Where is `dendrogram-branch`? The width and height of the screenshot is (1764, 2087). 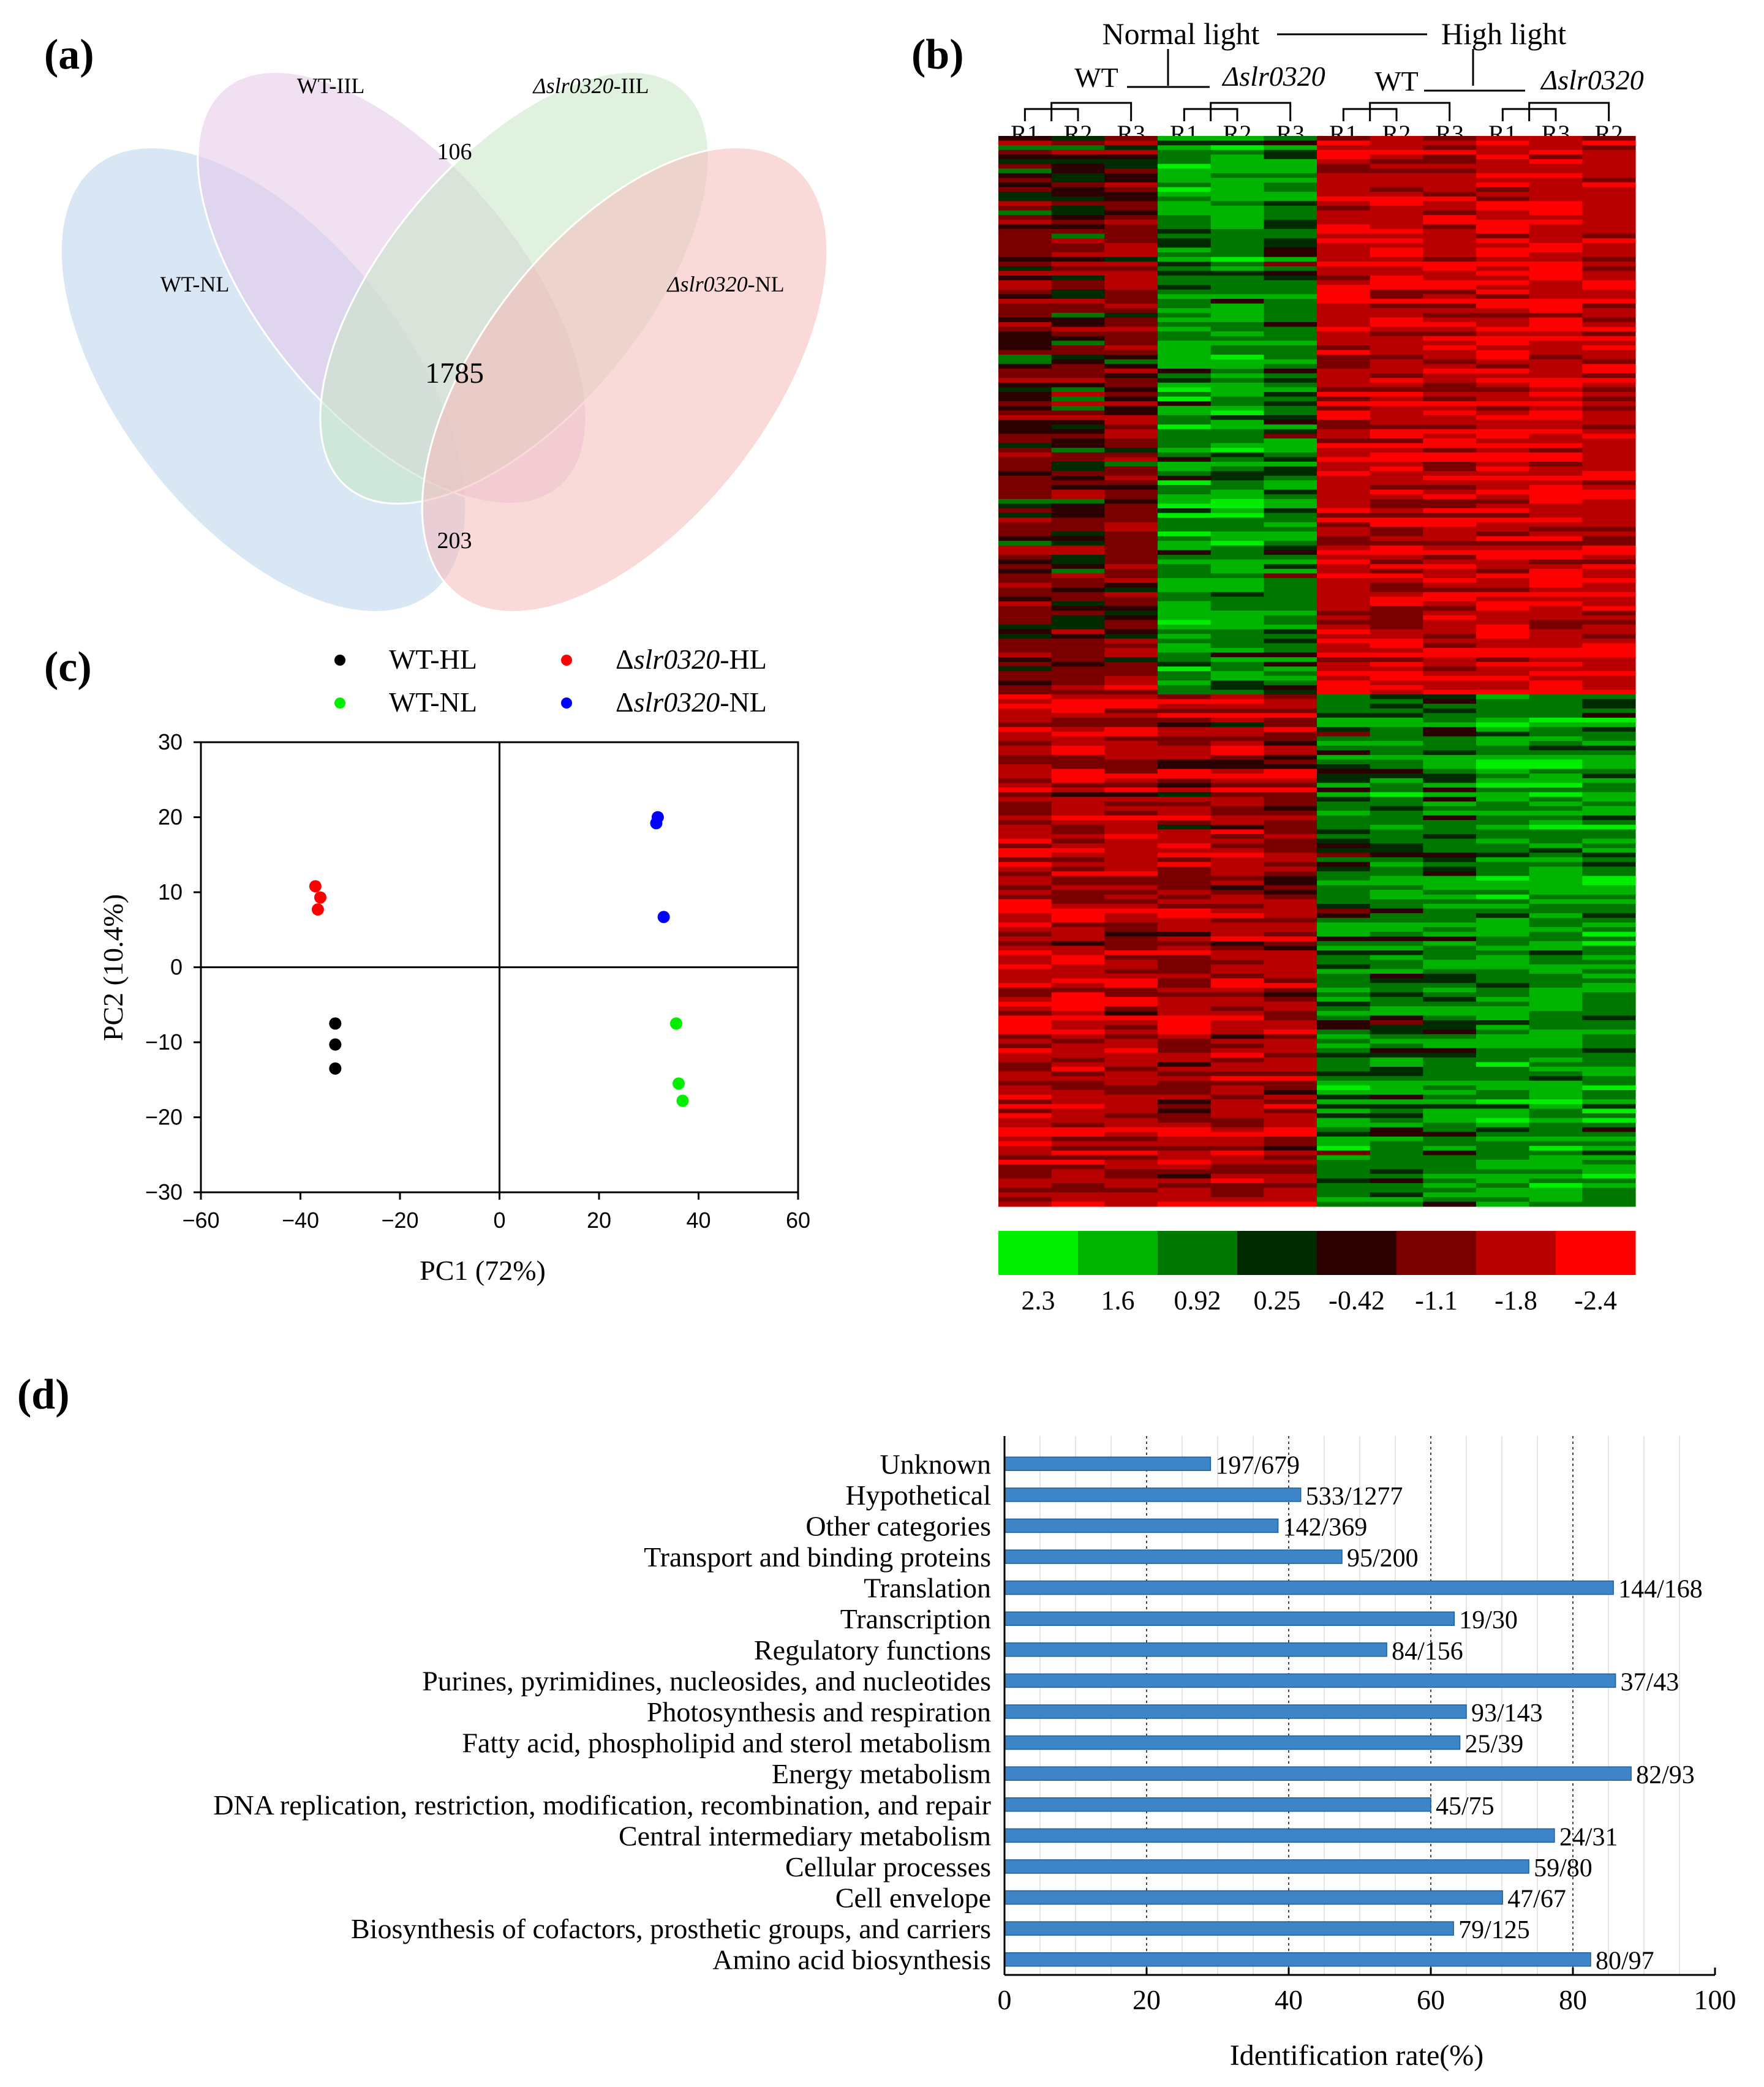
dendrogram-branch is located at coordinates (1251, 111).